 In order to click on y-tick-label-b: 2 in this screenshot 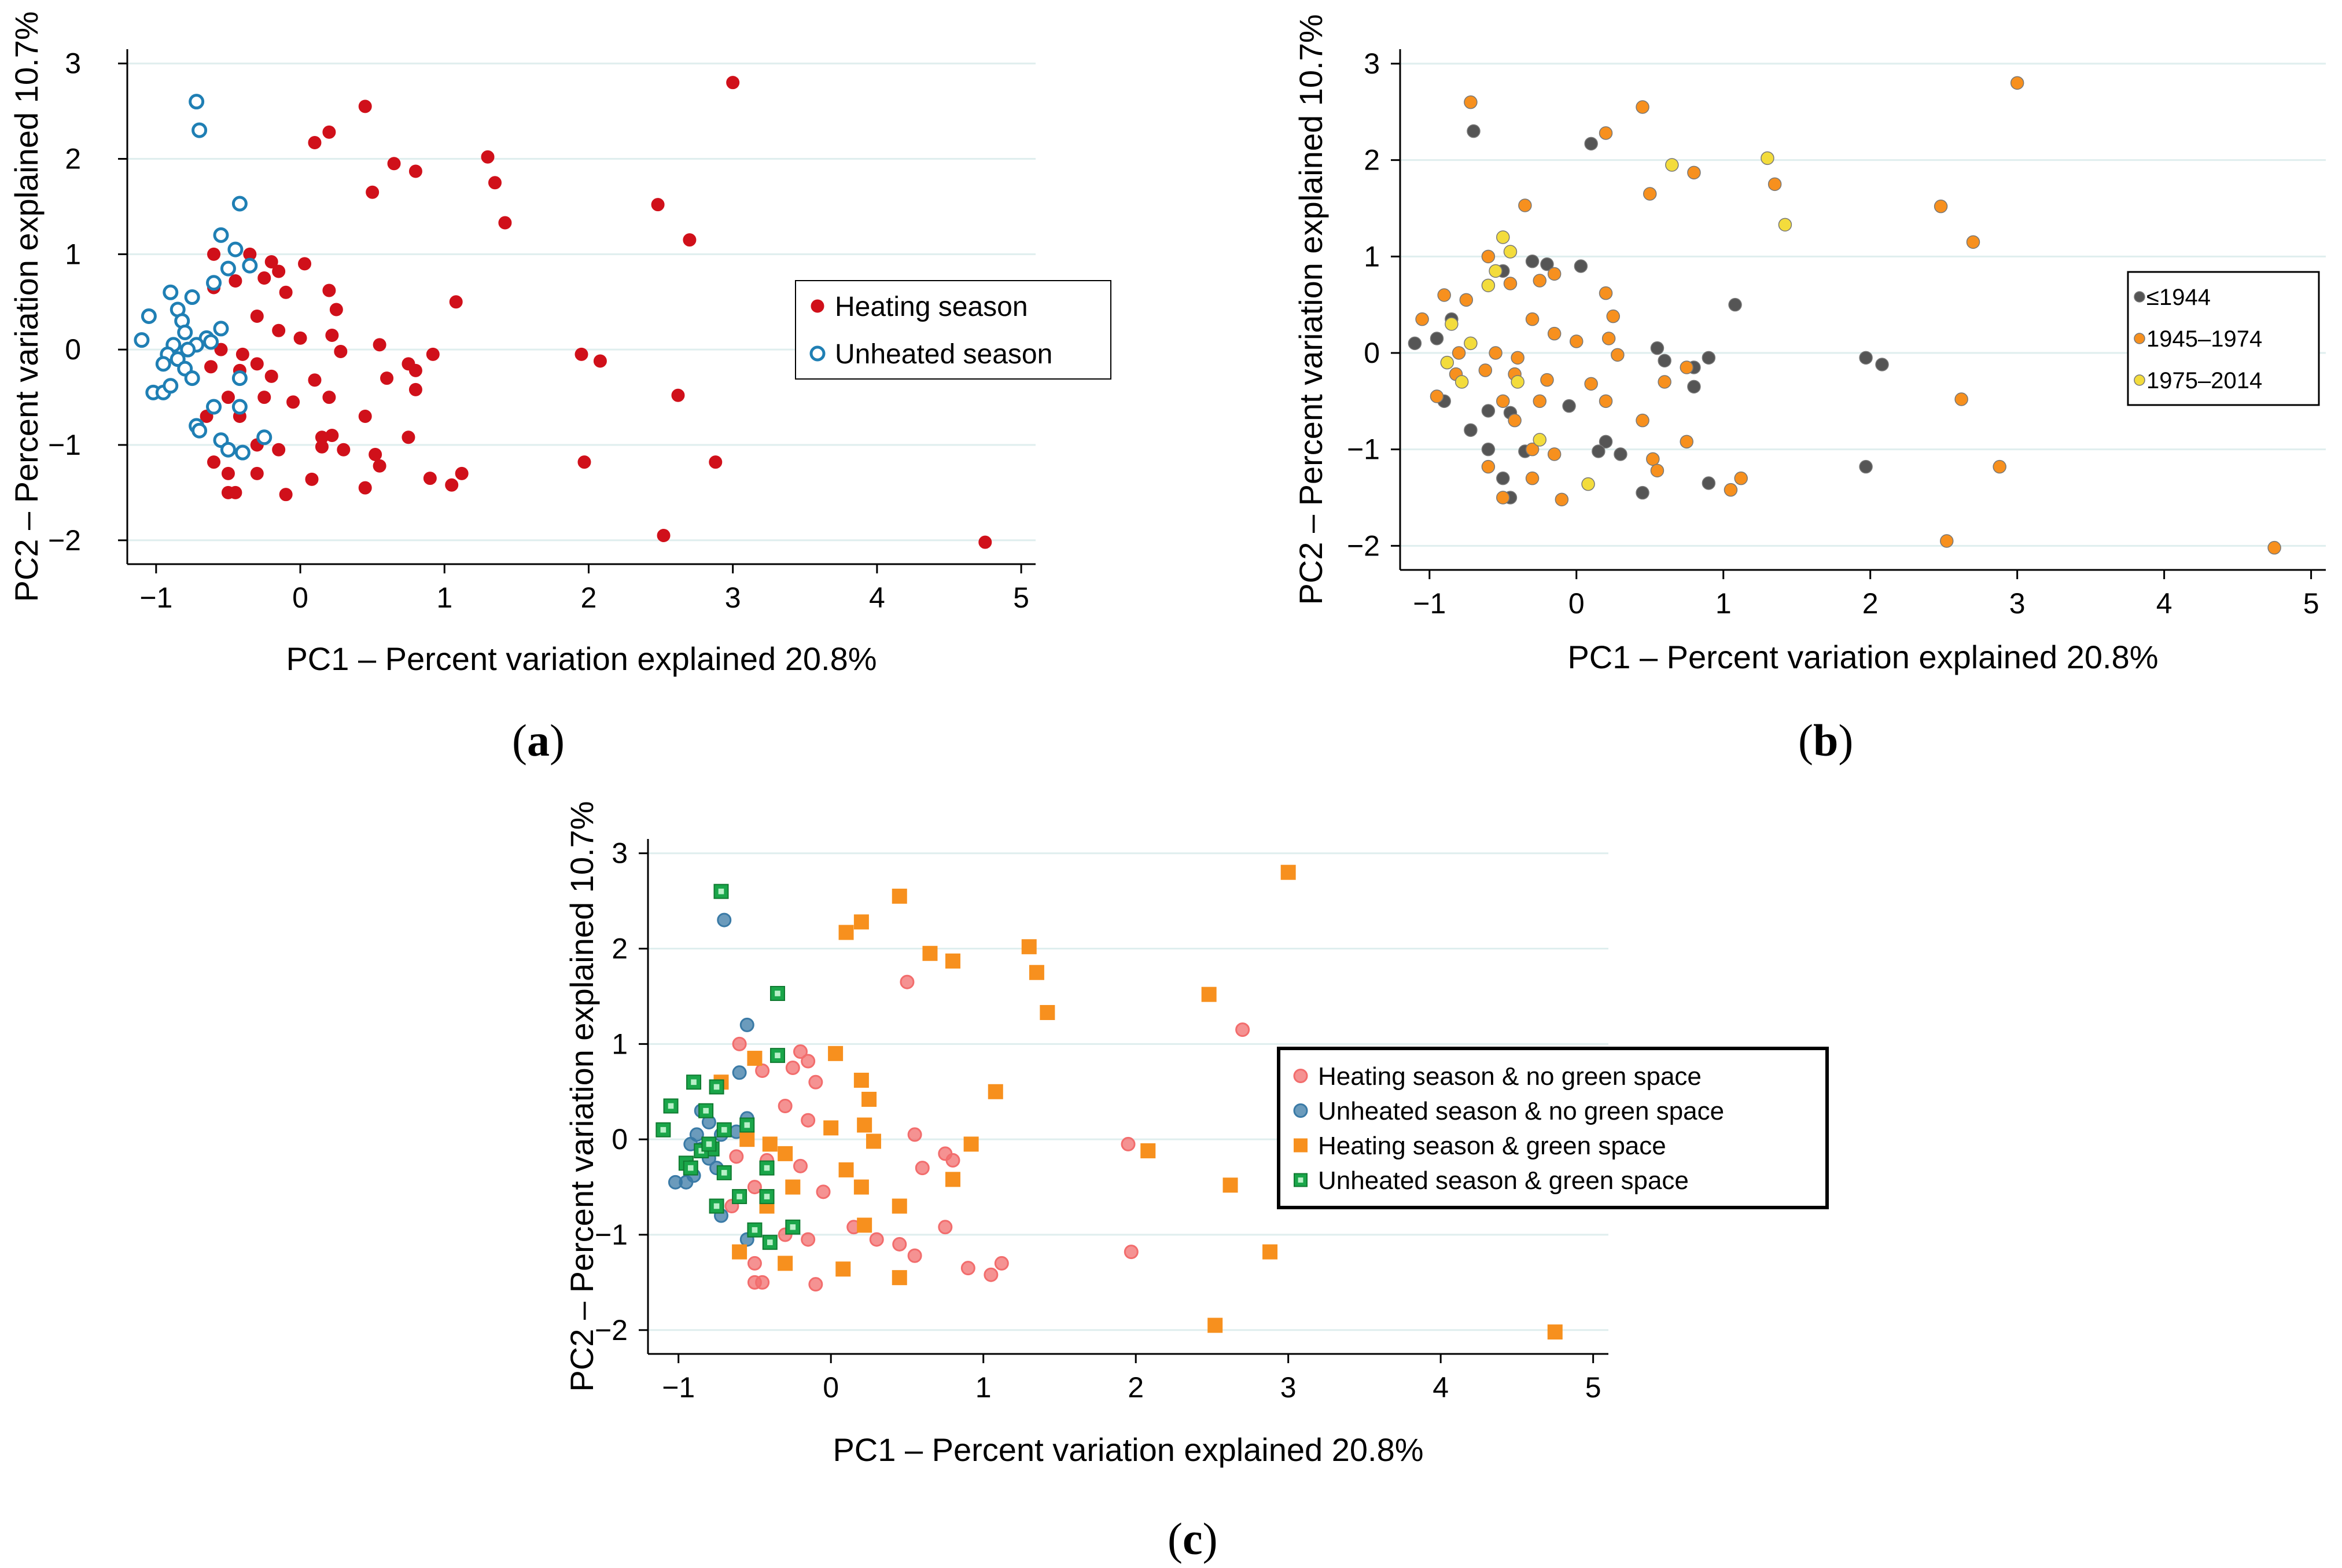, I will do `click(1372, 160)`.